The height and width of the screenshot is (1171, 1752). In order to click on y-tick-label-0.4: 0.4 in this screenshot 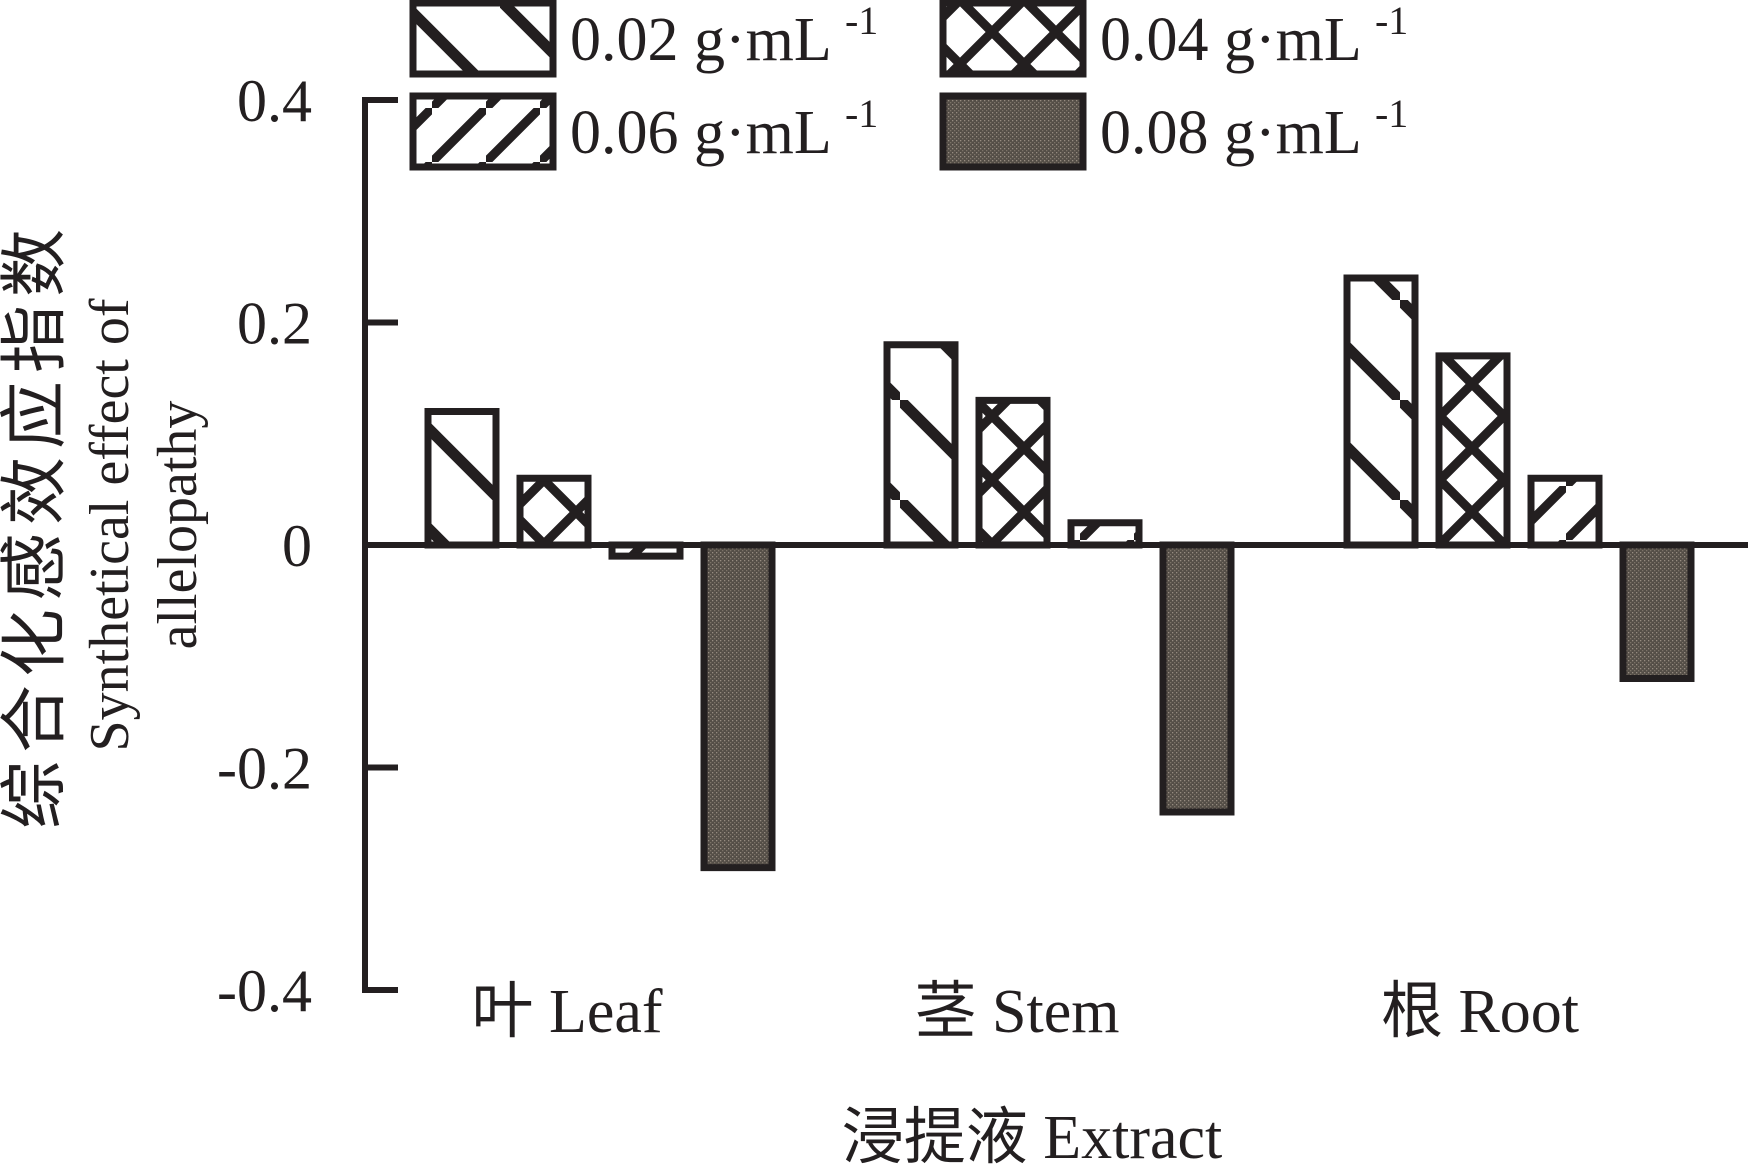, I will do `click(274, 101)`.